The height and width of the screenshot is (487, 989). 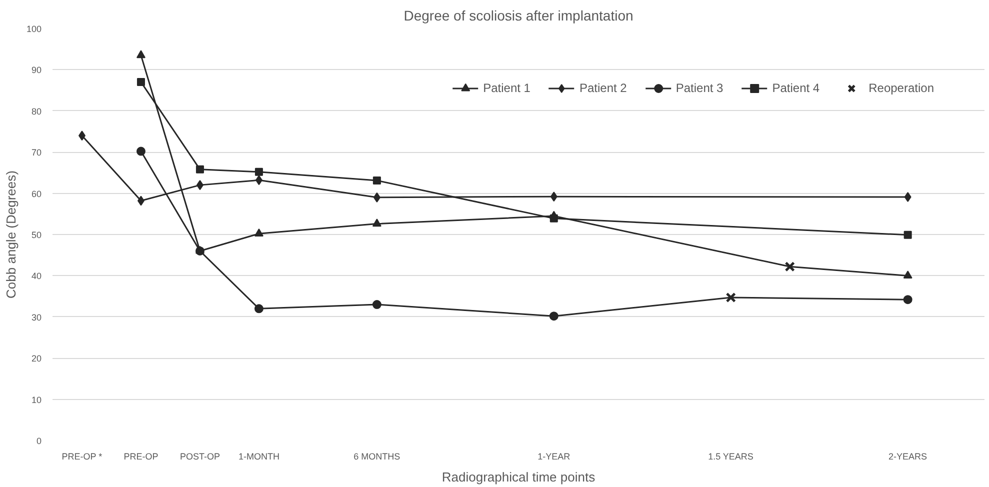 I want to click on y-tick-label: 80, so click(x=36, y=111).